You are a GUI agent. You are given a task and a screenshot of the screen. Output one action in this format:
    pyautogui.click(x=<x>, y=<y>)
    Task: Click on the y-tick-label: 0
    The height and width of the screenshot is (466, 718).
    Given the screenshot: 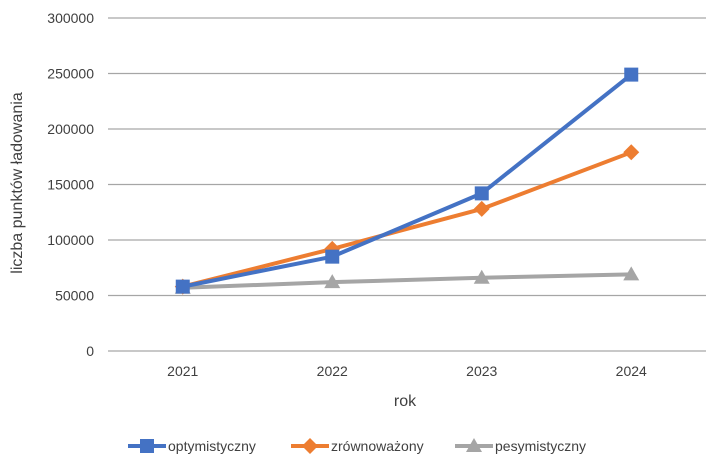 What is the action you would take?
    pyautogui.click(x=90, y=351)
    